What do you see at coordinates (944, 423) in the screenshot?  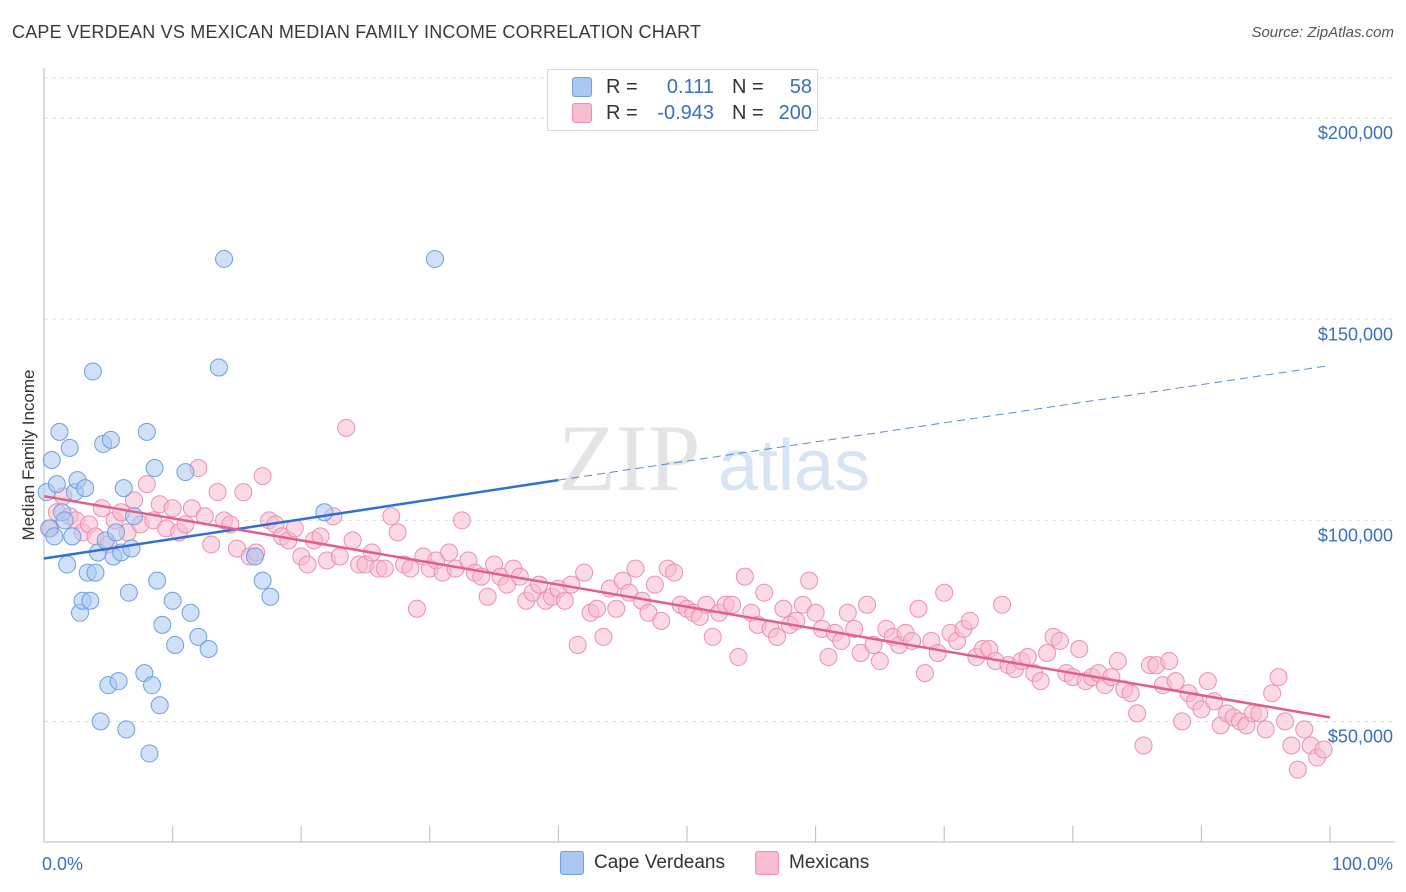 I see `cape-verdeans-trend-extension` at bounding box center [944, 423].